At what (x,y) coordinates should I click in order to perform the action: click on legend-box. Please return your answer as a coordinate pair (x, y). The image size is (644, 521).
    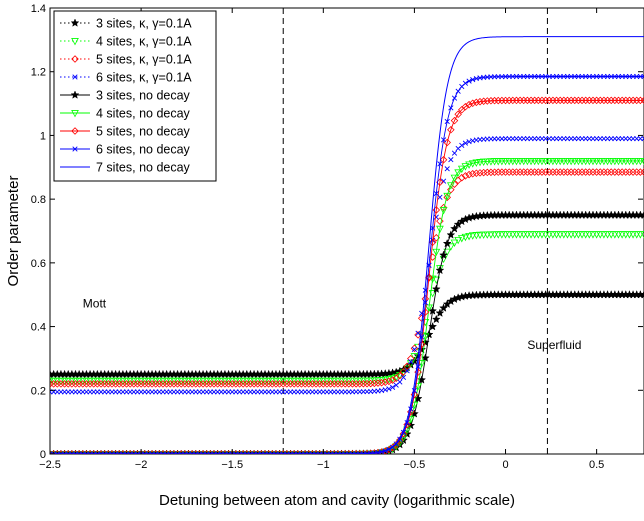
    Looking at the image, I should click on (135, 96).